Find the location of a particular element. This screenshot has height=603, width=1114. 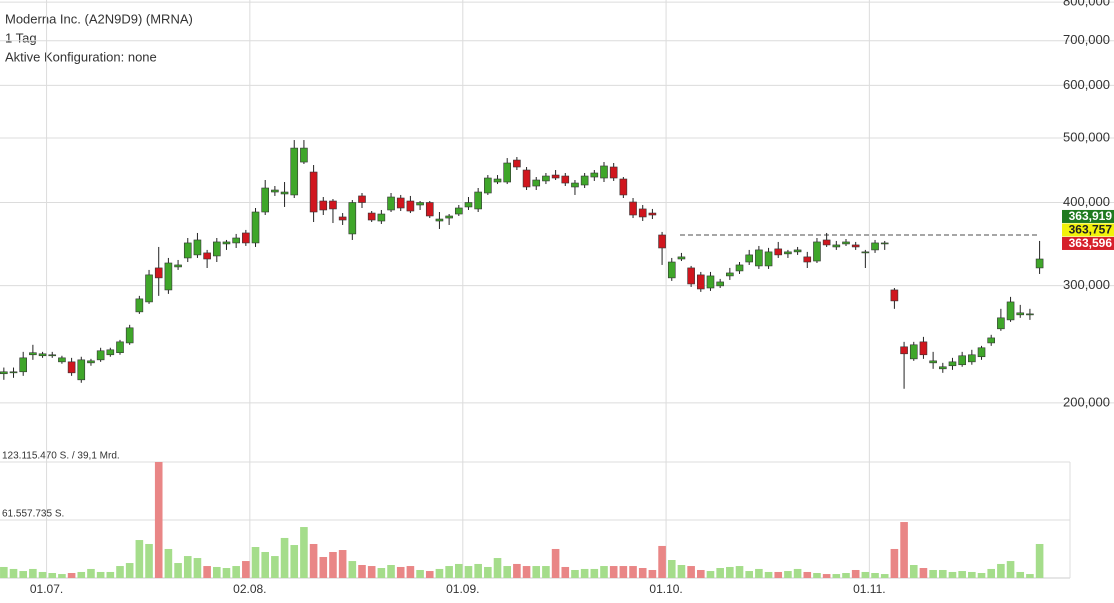

chart-title: Moderna Inc. (A2N9D9) (MRNA) is located at coordinates (99, 18).